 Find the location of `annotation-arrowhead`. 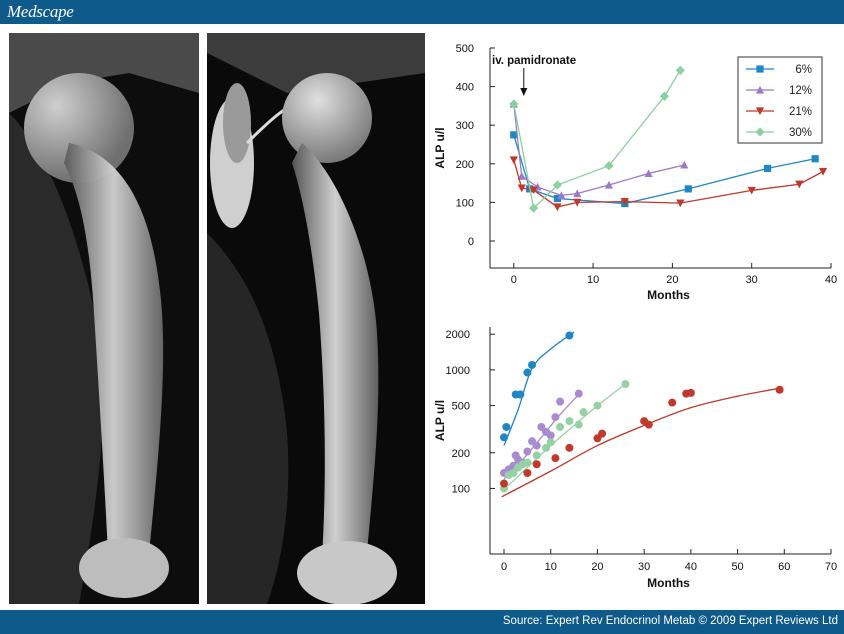

annotation-arrowhead is located at coordinates (524, 92).